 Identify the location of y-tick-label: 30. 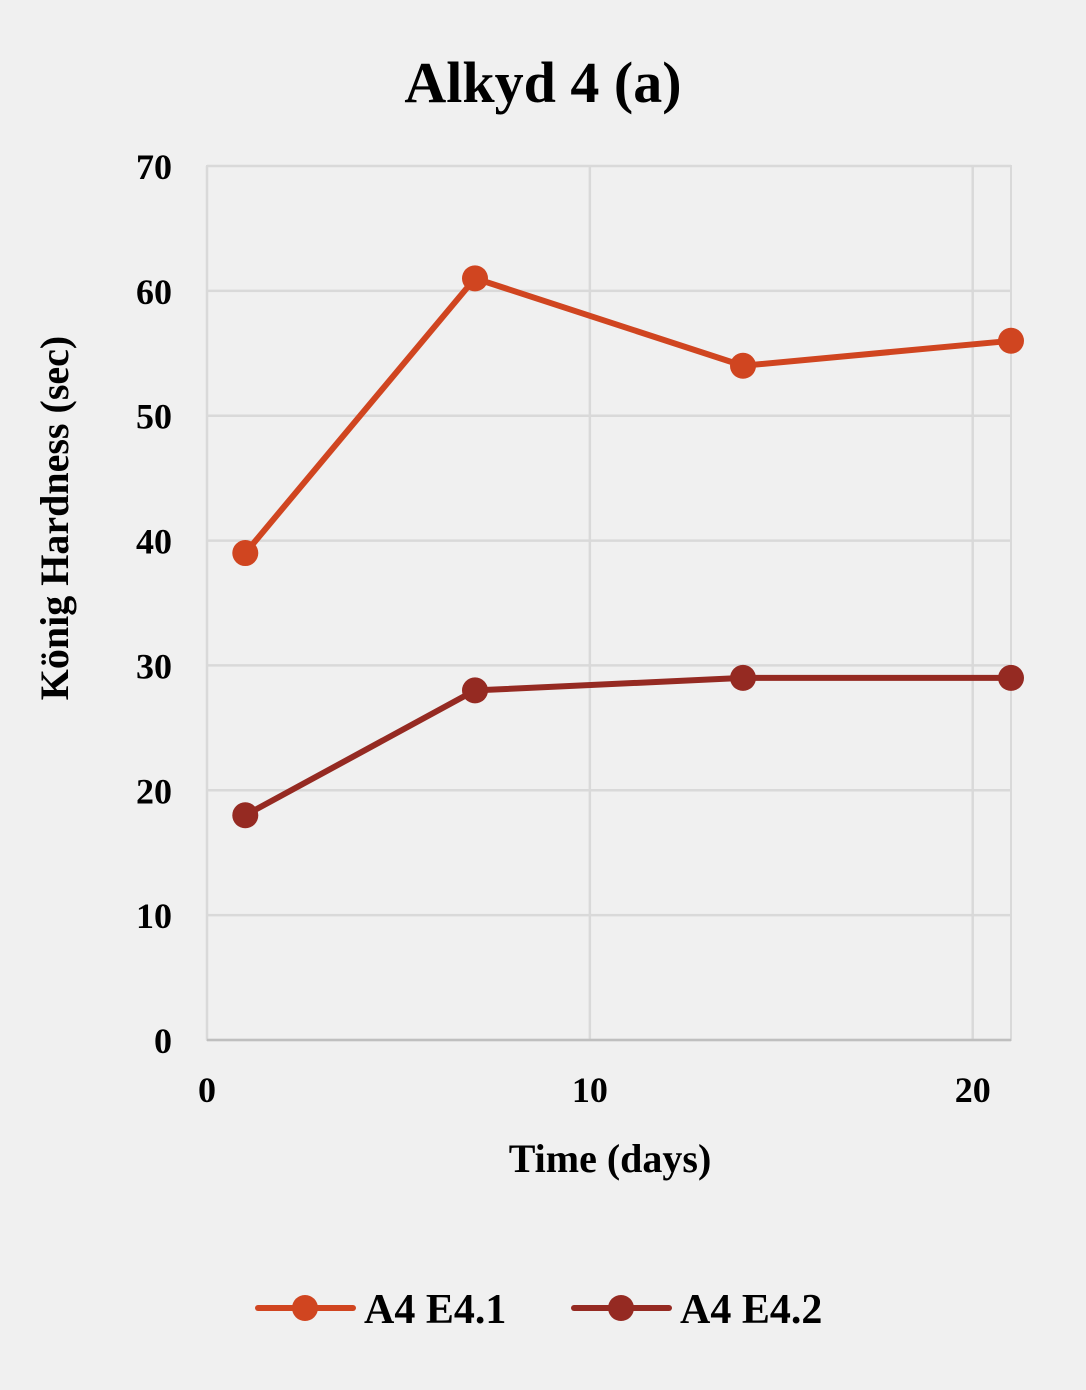
(154, 666).